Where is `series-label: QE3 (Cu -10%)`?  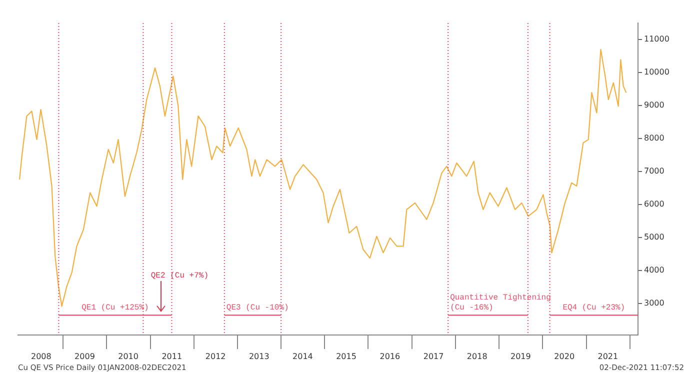 series-label: QE3 (Cu -10%) is located at coordinates (257, 307).